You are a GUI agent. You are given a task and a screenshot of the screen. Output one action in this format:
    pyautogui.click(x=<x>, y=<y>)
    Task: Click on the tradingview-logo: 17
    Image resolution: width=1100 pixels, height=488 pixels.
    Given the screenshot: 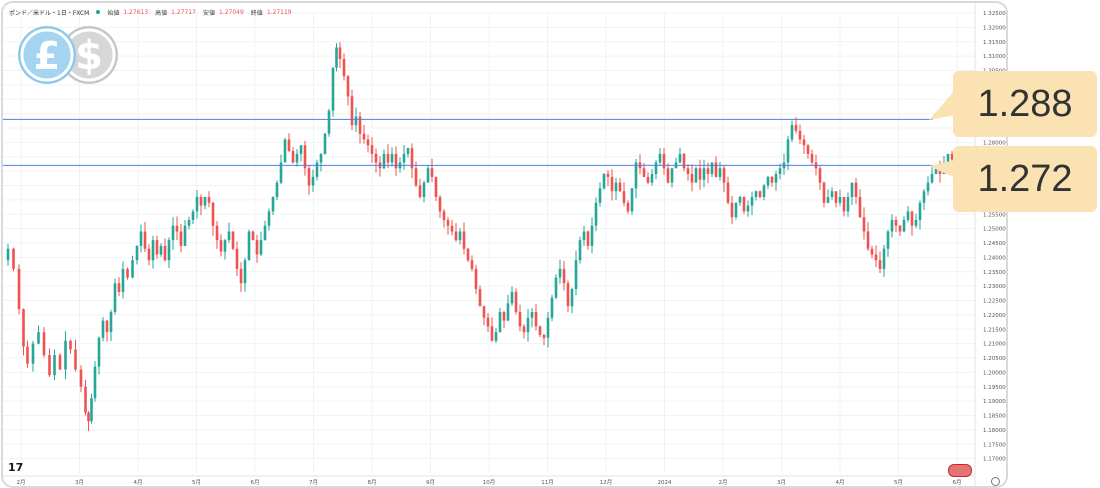 What is the action you would take?
    pyautogui.click(x=16, y=467)
    